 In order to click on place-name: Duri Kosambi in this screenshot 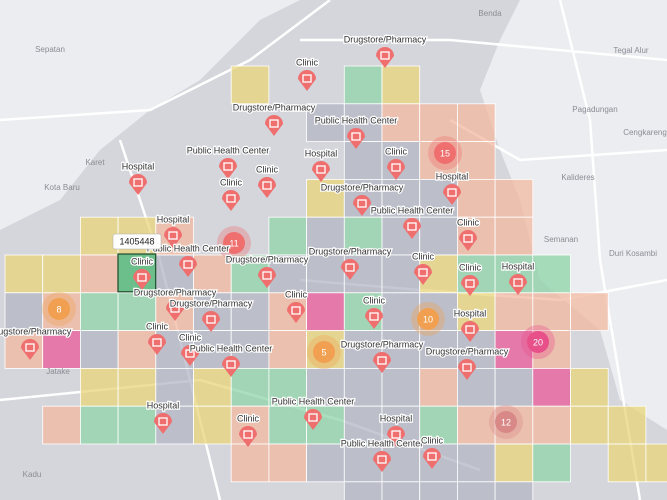, I will do `click(633, 253)`.